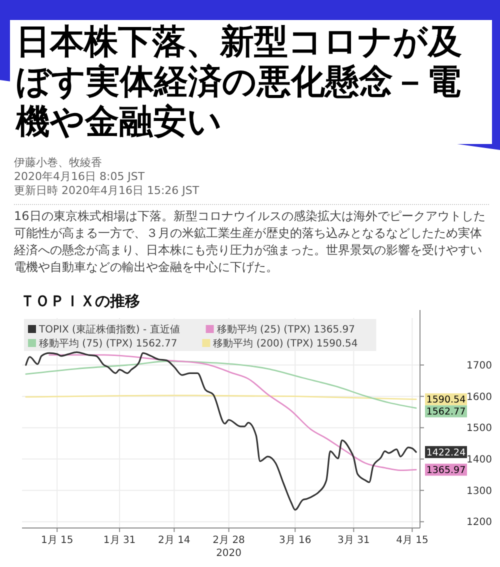 The image size is (500, 567). I want to click on y-tick-label: 1600, so click(479, 397).